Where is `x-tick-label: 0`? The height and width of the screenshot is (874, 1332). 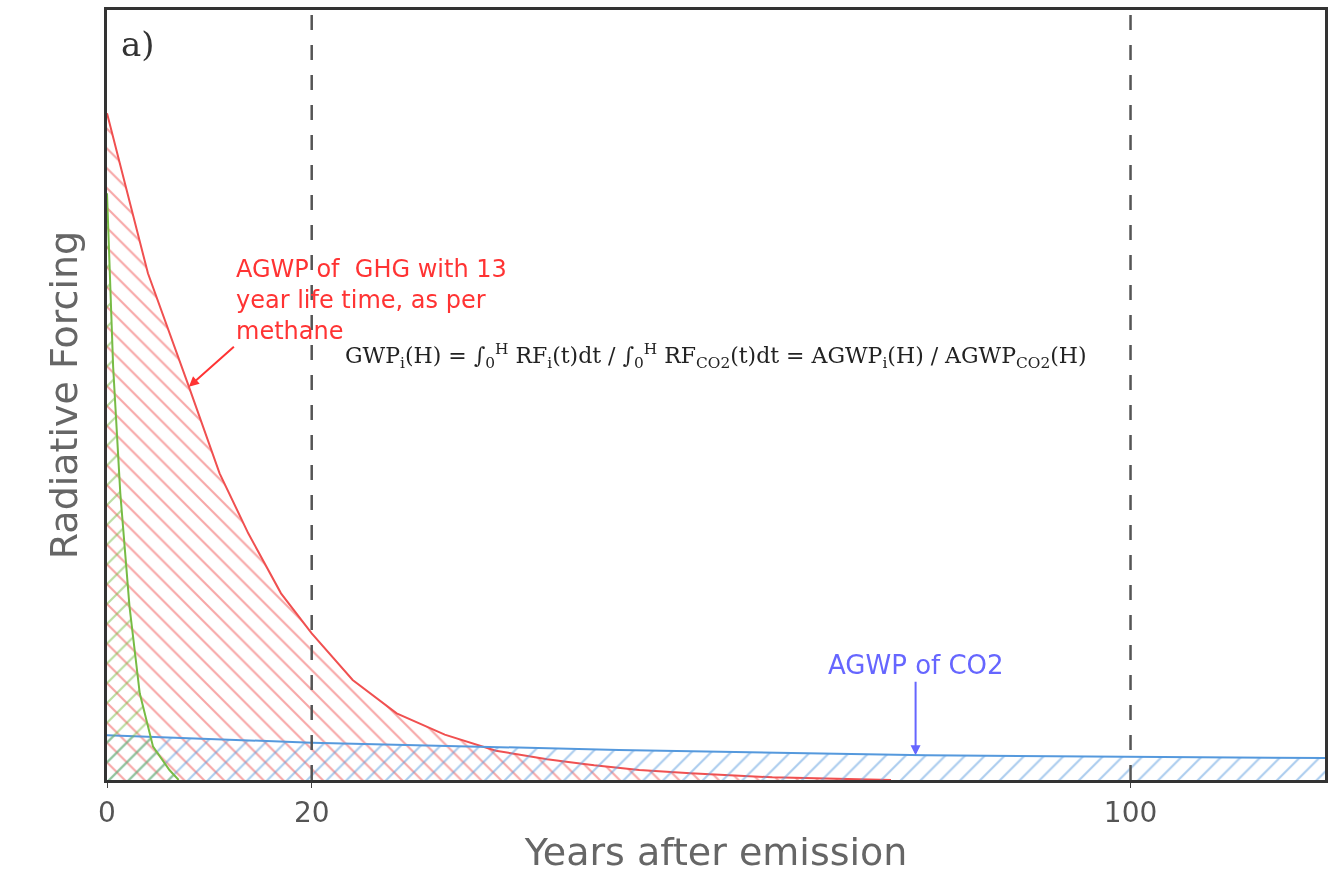 x-tick-label: 0 is located at coordinates (107, 812).